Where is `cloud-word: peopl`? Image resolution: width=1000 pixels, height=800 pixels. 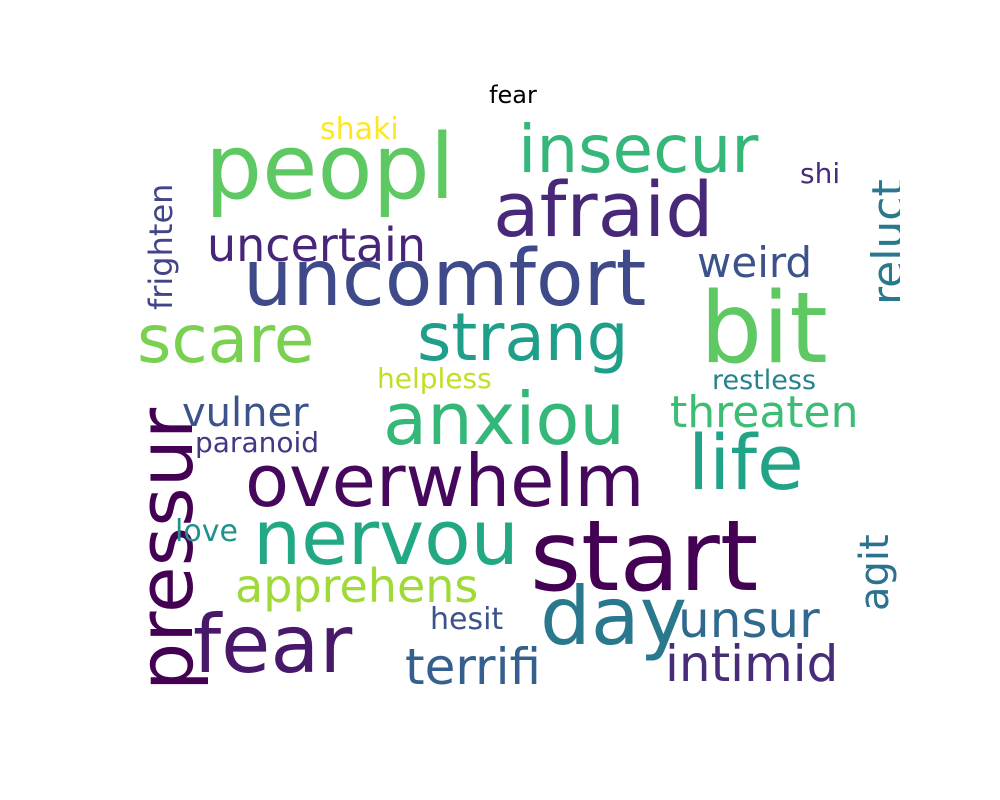
cloud-word: peopl is located at coordinates (330, 167).